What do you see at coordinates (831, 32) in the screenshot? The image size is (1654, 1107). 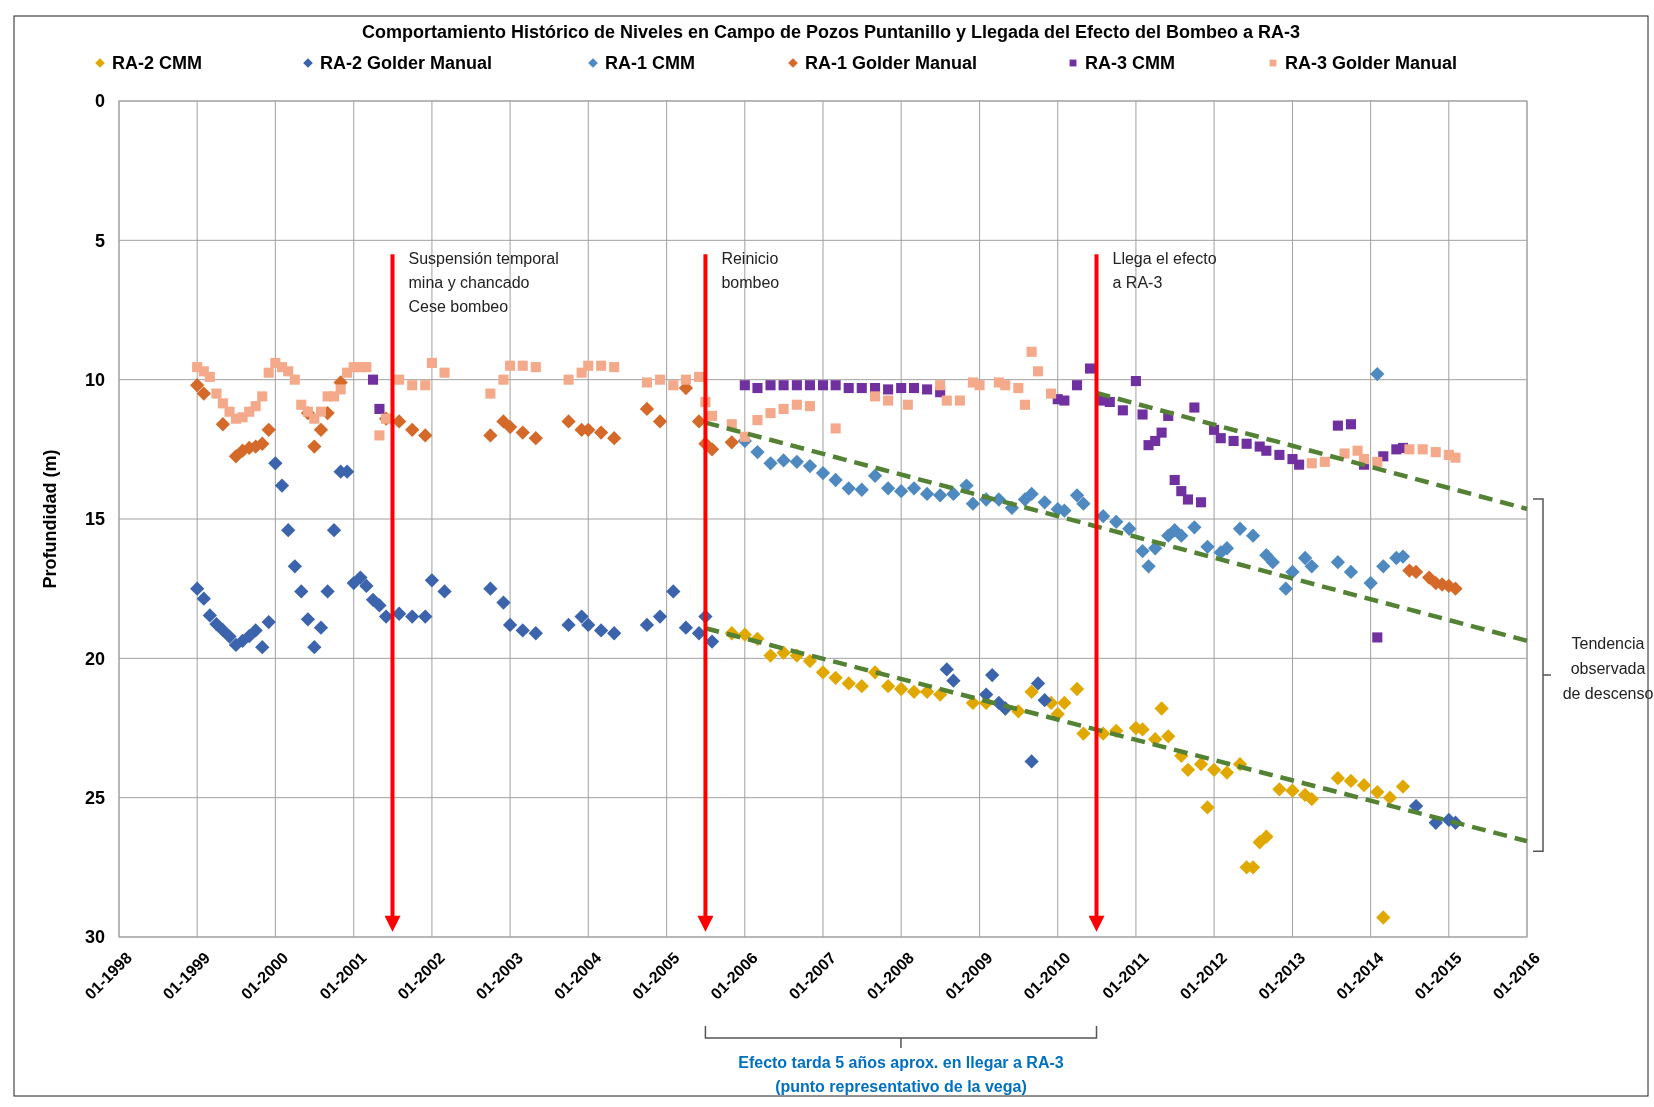 I see `chart-title: Comportamiento Histórico de Niveles en Campo de Pozos Puntanillo y Llegada del Efecto del Bombeo a RA-3` at bounding box center [831, 32].